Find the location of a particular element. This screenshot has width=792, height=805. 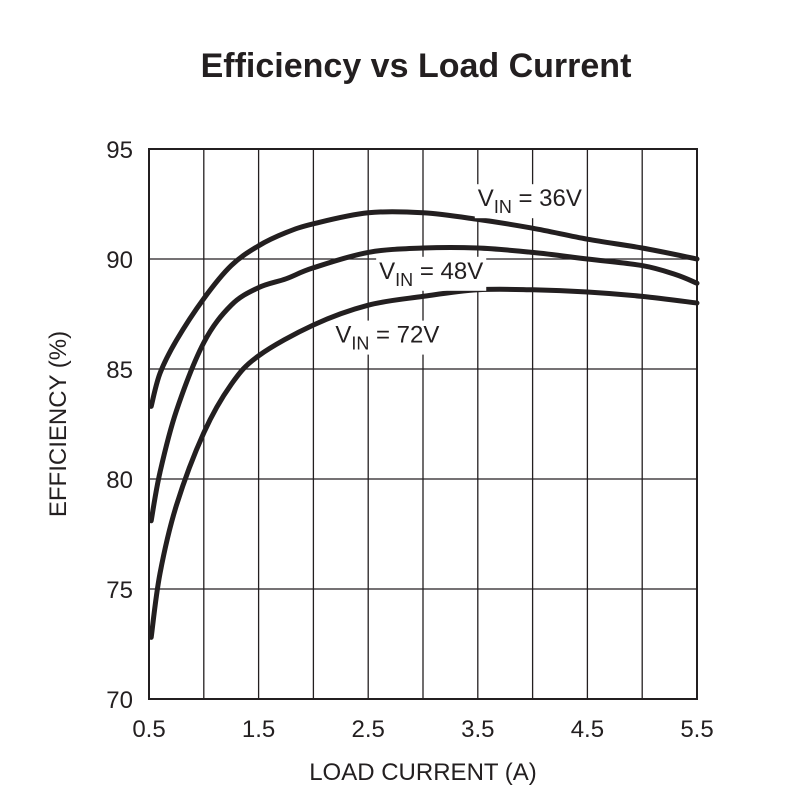

y-tick-label: 90 is located at coordinates (119, 260).